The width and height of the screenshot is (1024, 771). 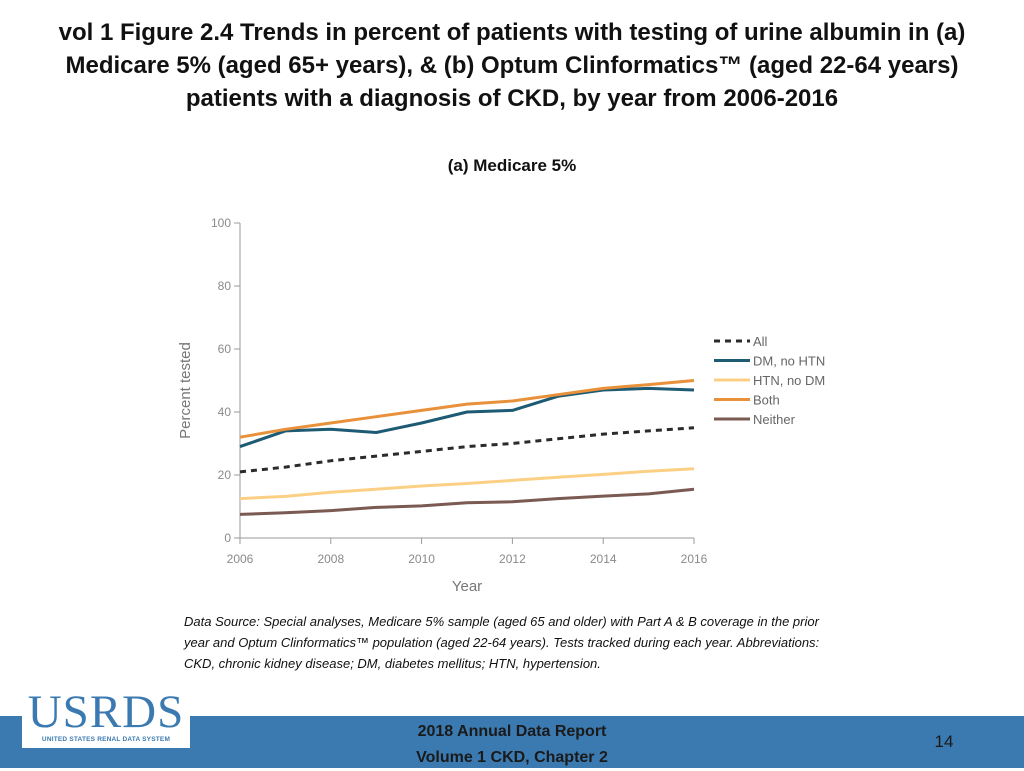 I want to click on chart-legend: All DM, no HTN HTN, no DM Both Neither, so click(x=769, y=380).